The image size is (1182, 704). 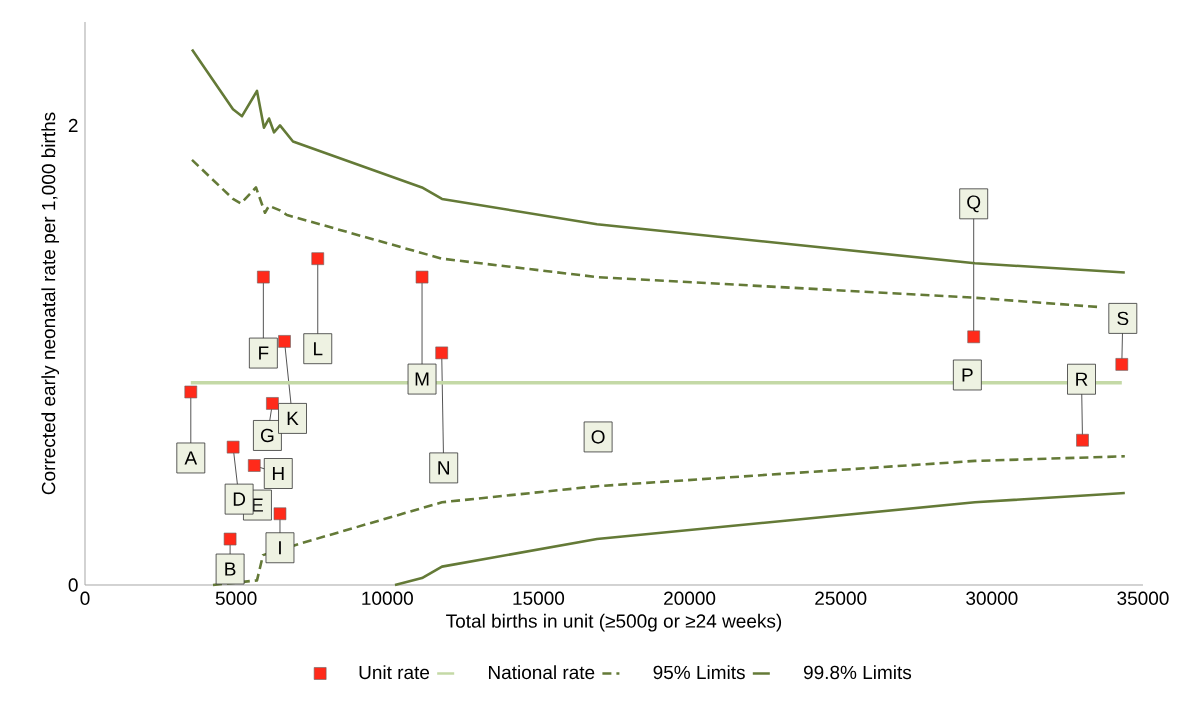 What do you see at coordinates (73, 125) in the screenshot?
I see `y-tick-label: 2` at bounding box center [73, 125].